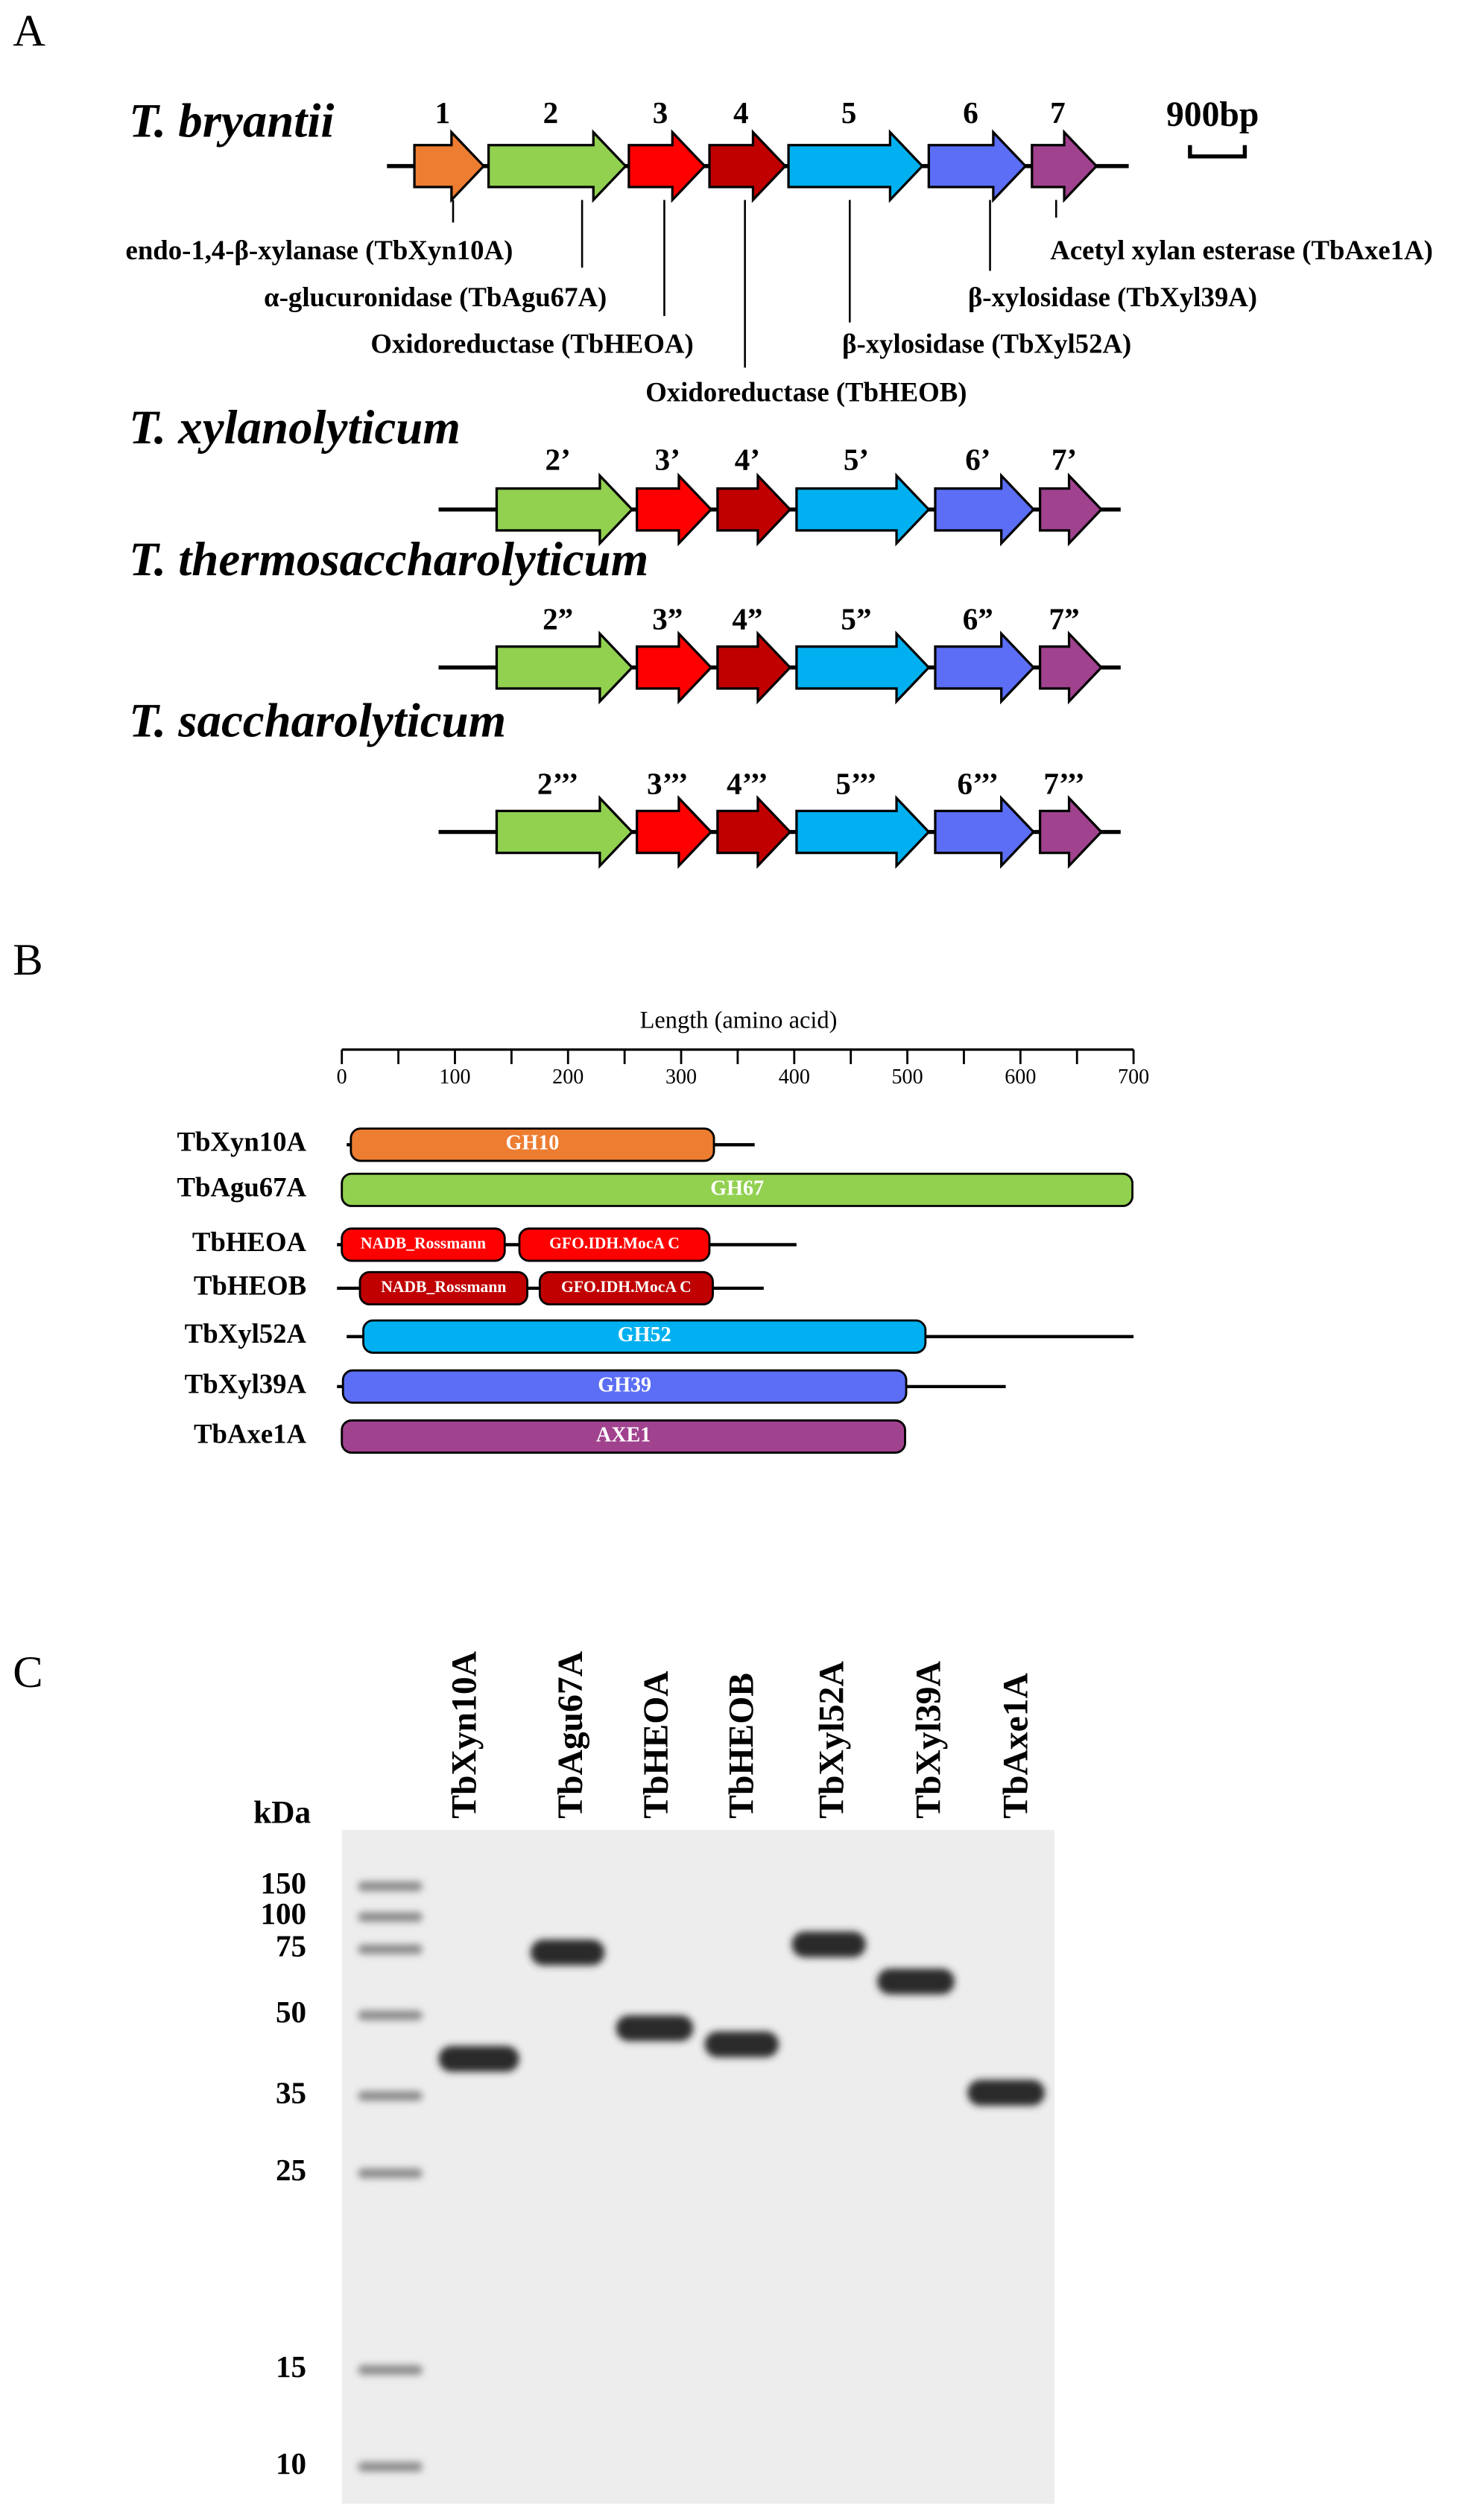 This screenshot has width=1477, height=2520. Describe the element at coordinates (1058, 112) in the screenshot. I see `gene-label: 7` at that location.